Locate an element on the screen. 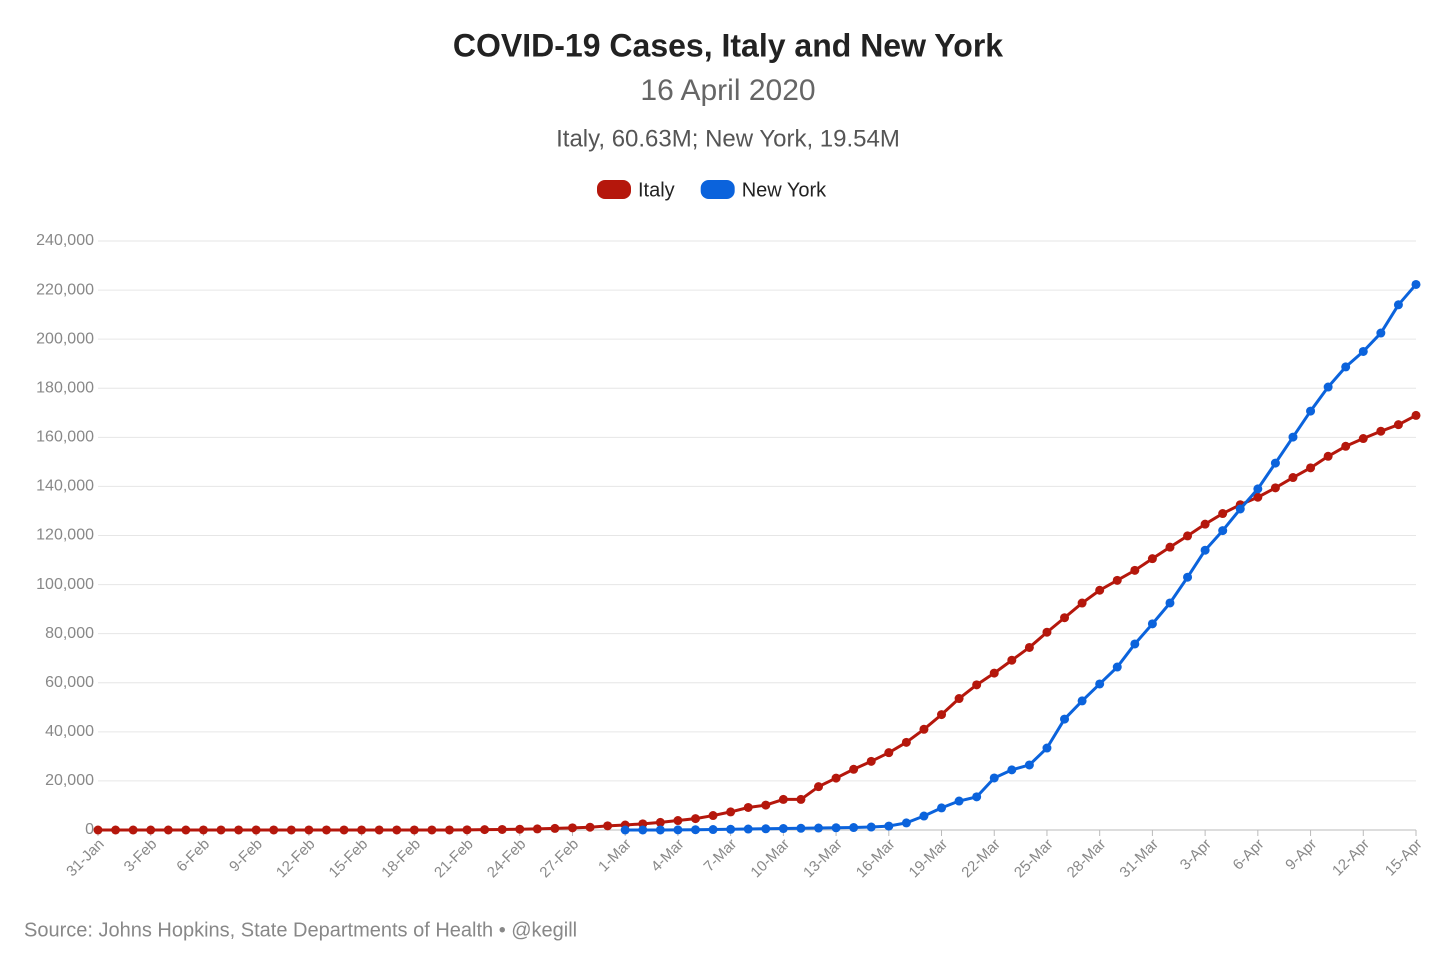 Image resolution: width=1456 pixels, height=965 pixels. y-tick-label: 200,000 is located at coordinates (65, 338).